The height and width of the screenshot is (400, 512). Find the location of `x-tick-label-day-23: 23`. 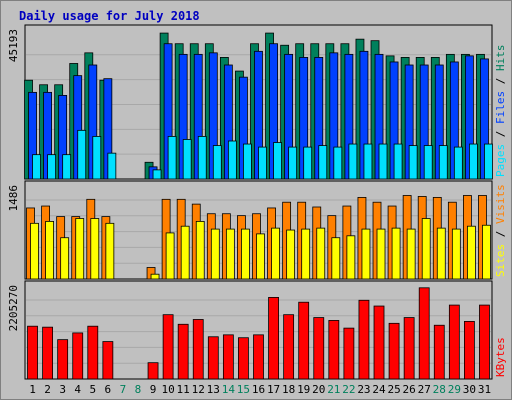

x-tick-label-day-23: 23 is located at coordinates (363, 389).